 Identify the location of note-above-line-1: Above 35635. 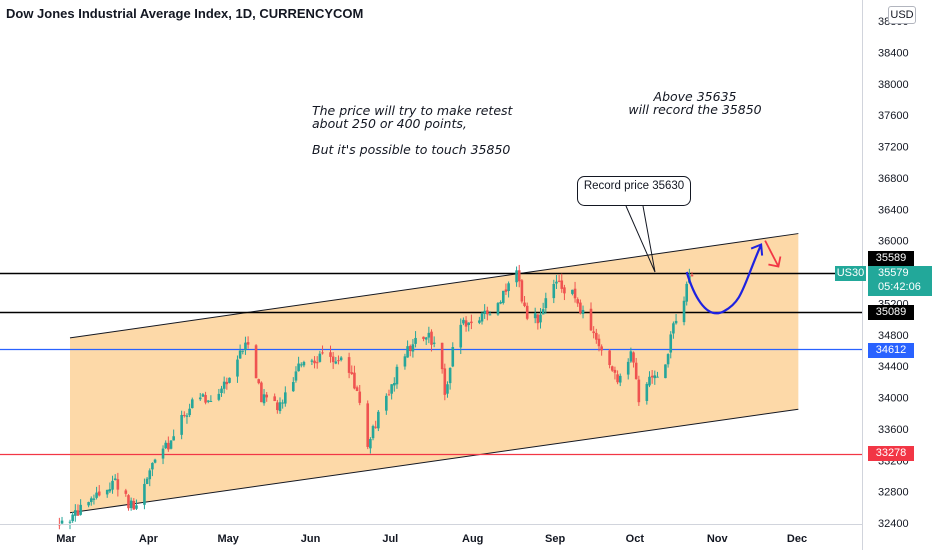
(695, 96).